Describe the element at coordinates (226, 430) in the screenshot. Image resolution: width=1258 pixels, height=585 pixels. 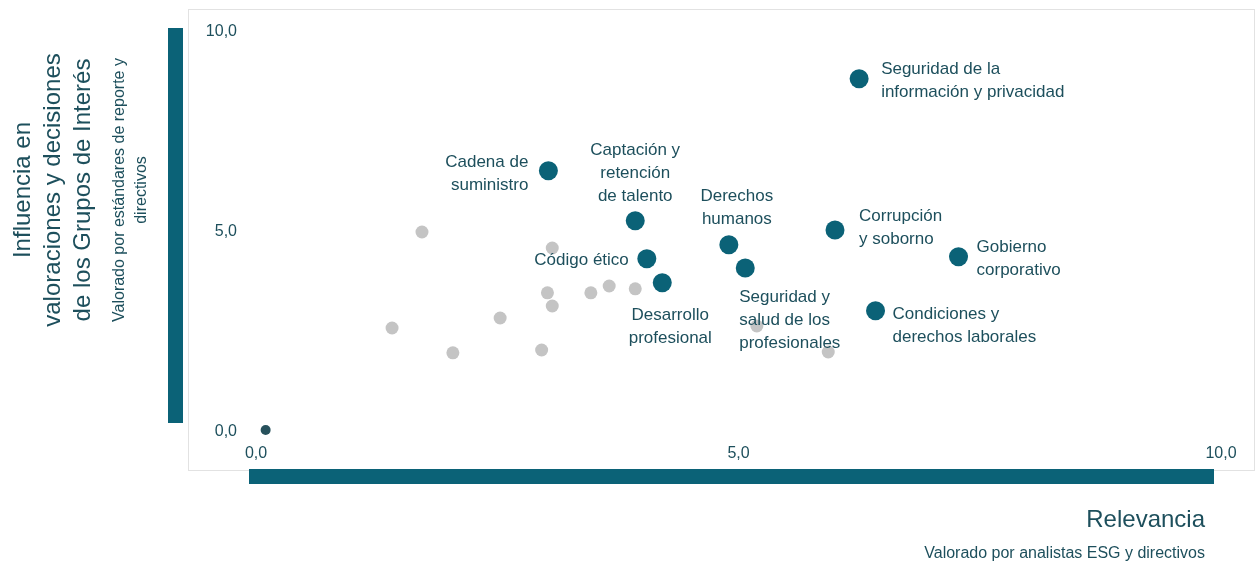
I see `y-tick-label: 0,0` at that location.